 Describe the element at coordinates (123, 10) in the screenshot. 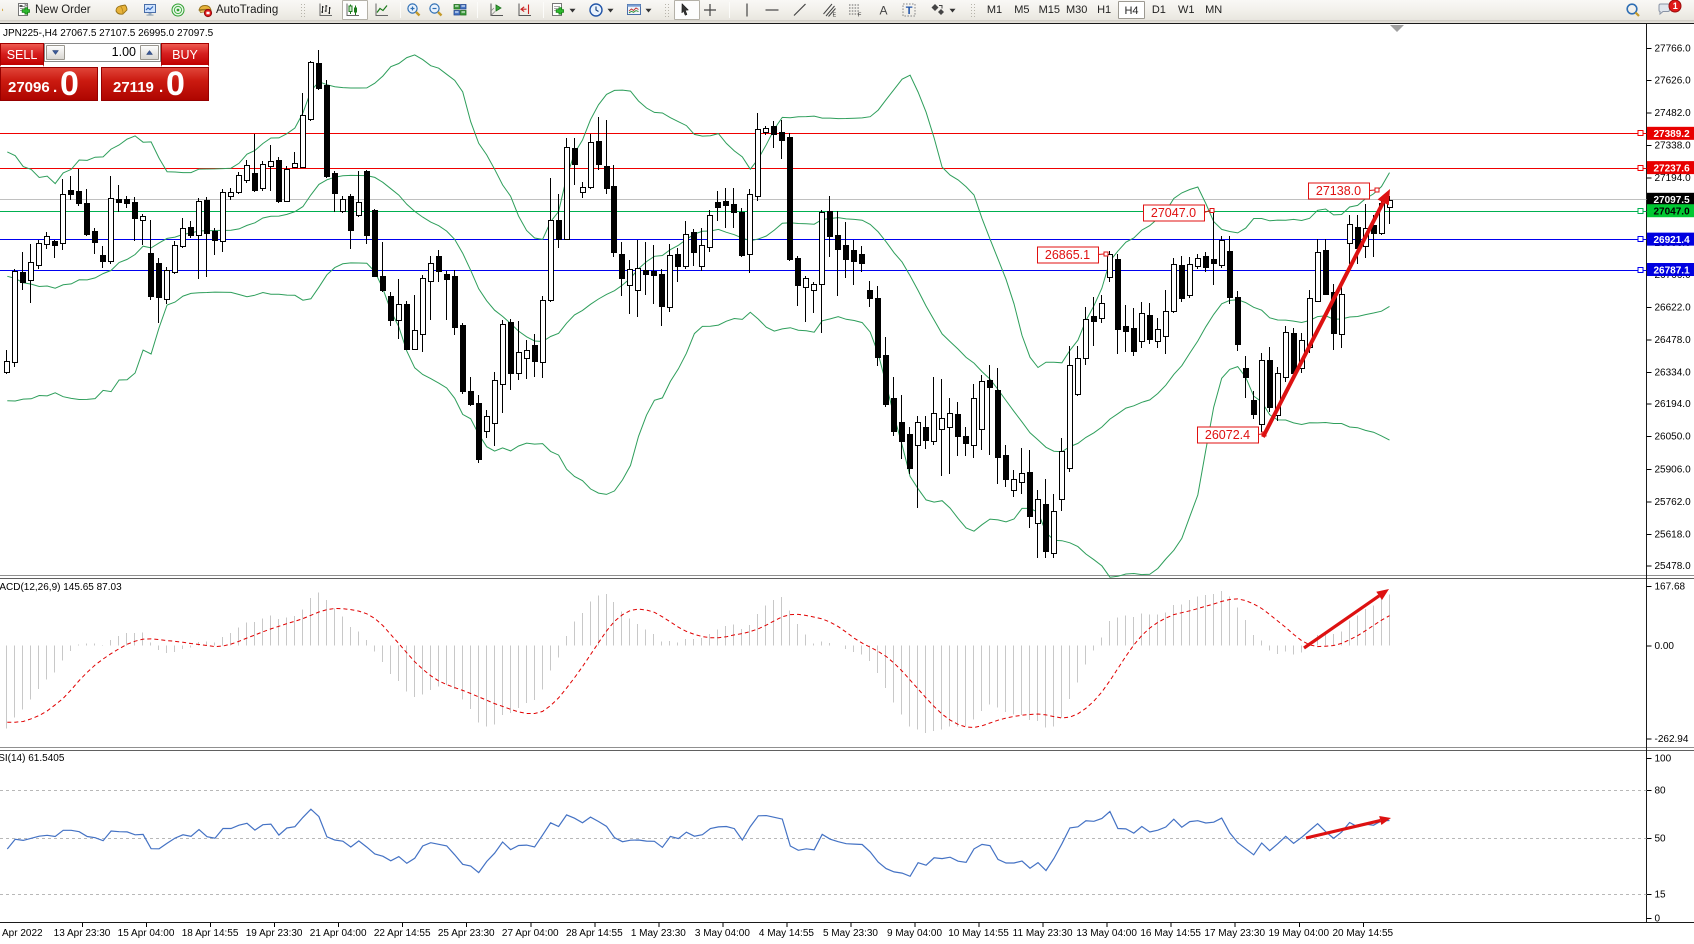

I see `marketwatch-button` at that location.